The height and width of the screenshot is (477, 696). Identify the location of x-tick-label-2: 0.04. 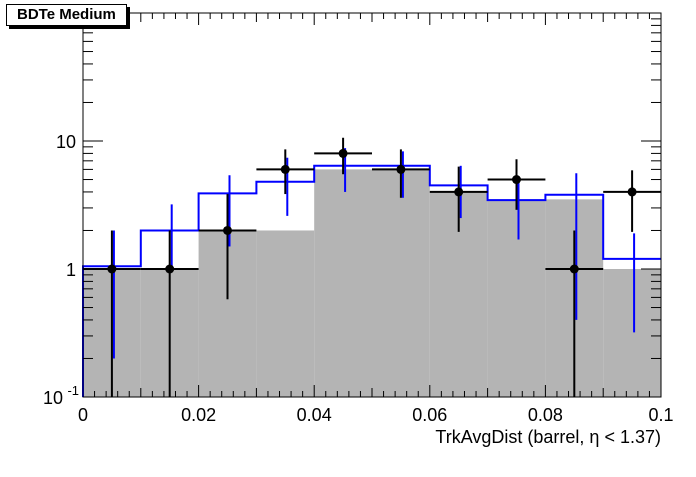
(314, 415).